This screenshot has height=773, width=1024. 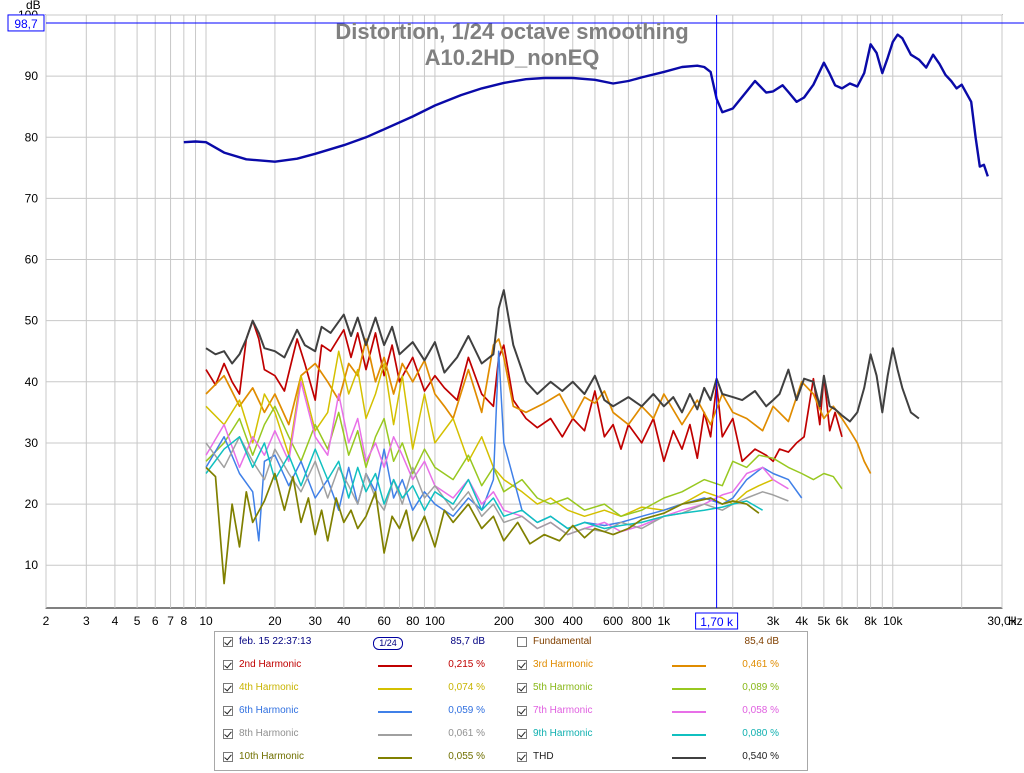 I want to click on legend-label: 5th Harmonic, so click(x=563, y=687).